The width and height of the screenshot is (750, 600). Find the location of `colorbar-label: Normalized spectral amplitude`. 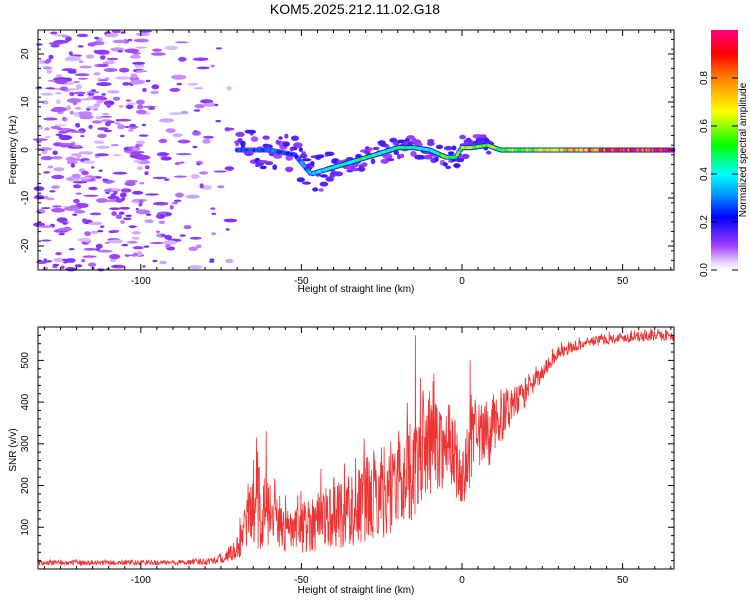

colorbar-label: Normalized spectral amplitude is located at coordinates (743, 149).